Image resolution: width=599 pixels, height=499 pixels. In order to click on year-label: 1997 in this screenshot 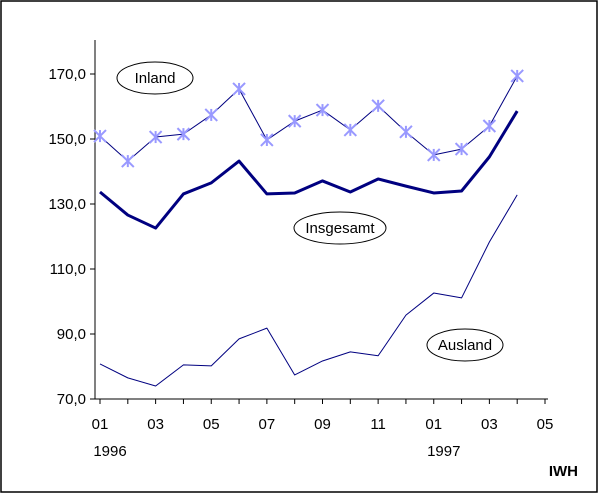, I will do `click(443, 451)`.